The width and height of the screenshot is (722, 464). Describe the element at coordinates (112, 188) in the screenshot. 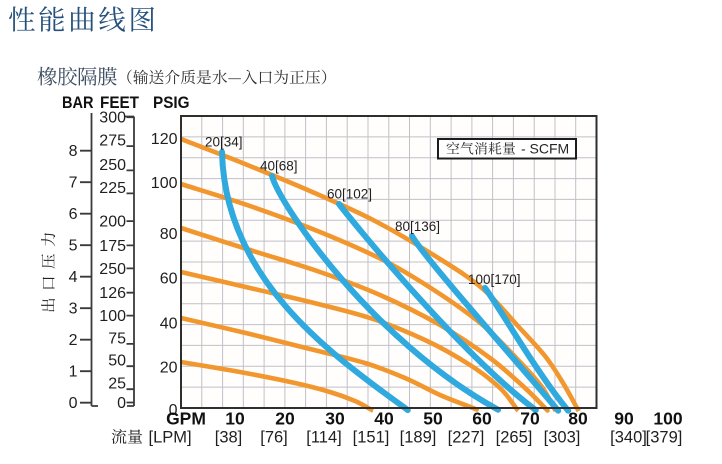

I see `svg-text: 225` at that location.